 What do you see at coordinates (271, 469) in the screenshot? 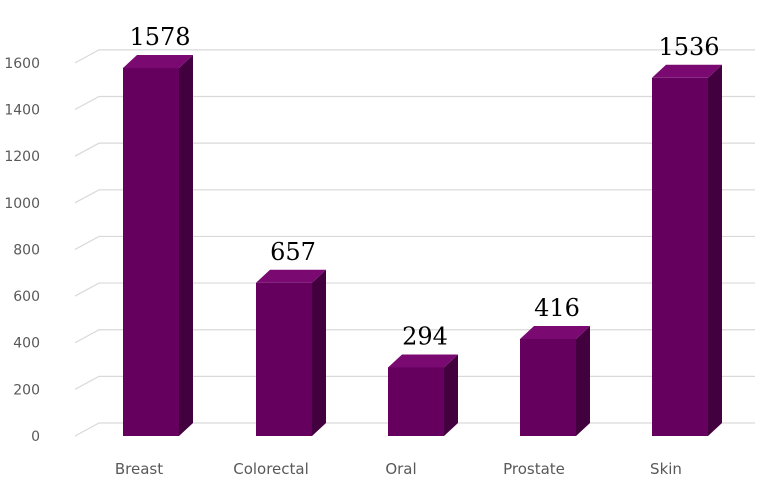
I see `x-category-label: Colorectal` at bounding box center [271, 469].